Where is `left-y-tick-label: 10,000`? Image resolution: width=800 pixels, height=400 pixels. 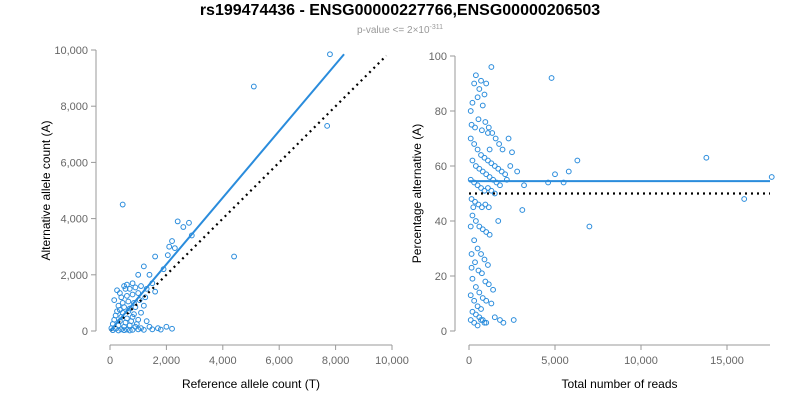
left-y-tick-label: 10,000 is located at coordinates (71, 51).